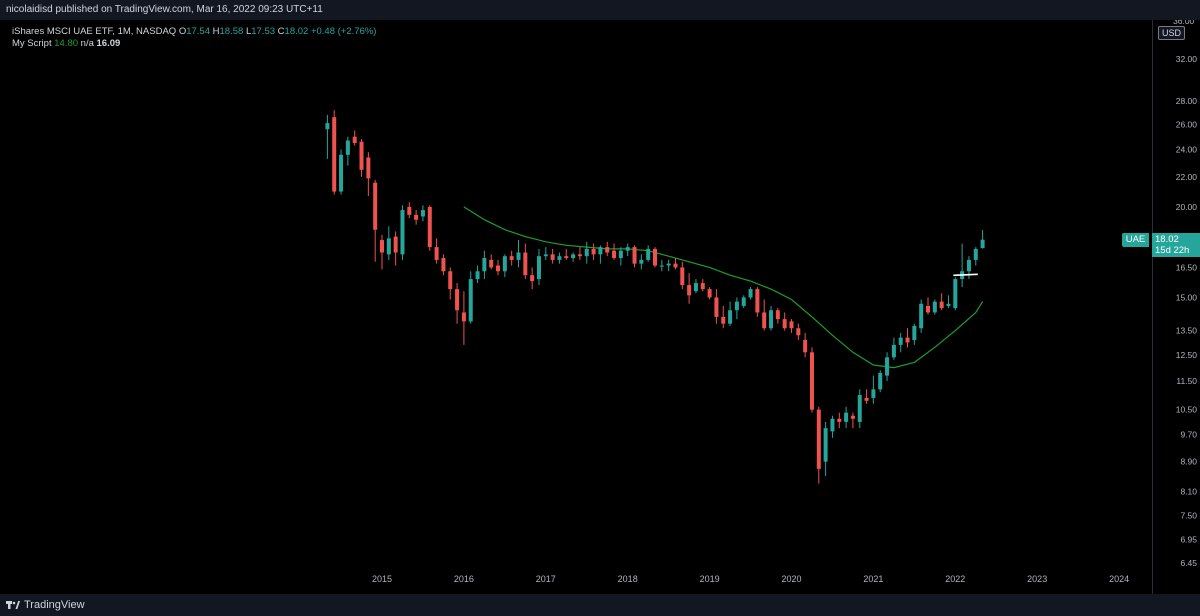 Image resolution: width=1200 pixels, height=616 pixels. I want to click on indicator-name: My Script, so click(32, 43).